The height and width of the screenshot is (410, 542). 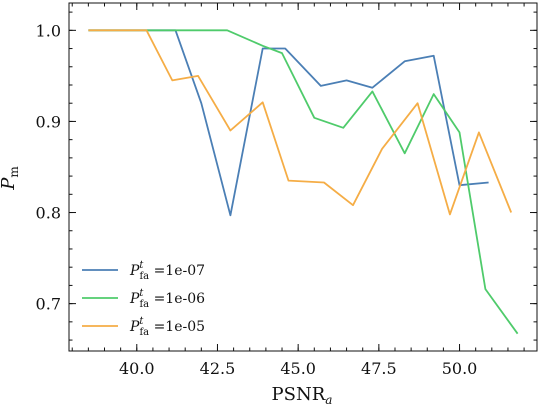 What do you see at coordinates (379, 368) in the screenshot?
I see `x-tick-label: 47.5` at bounding box center [379, 368].